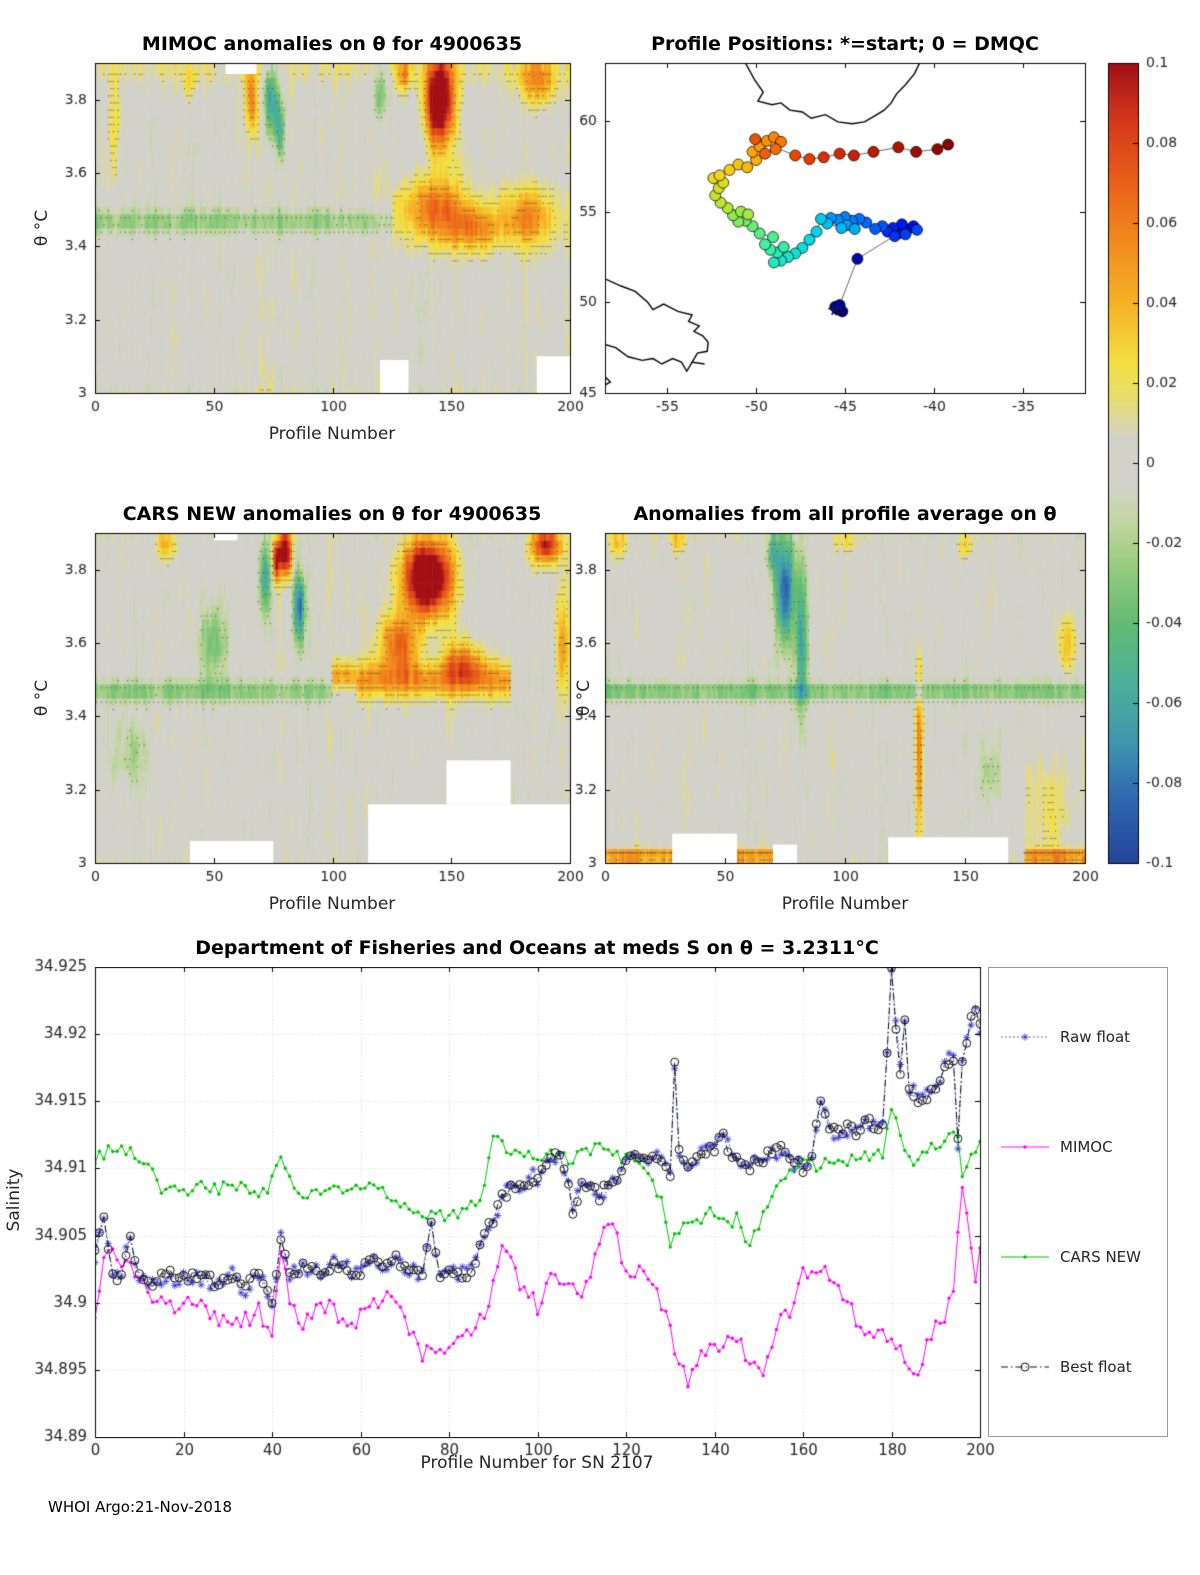  Describe the element at coordinates (1086, 1147) in the screenshot. I see `legend-label: MIMOC` at that location.